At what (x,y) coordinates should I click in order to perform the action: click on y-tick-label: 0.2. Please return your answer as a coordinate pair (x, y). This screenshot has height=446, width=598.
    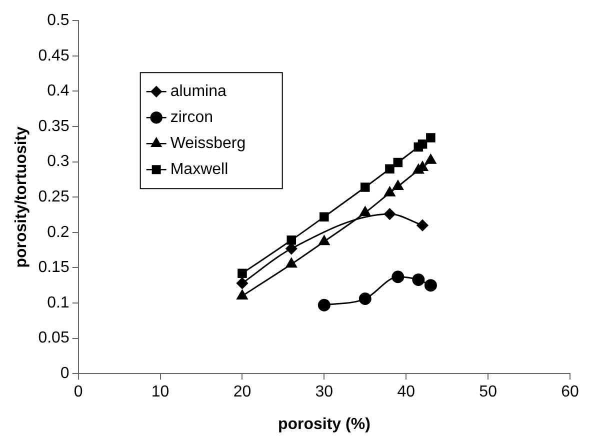
    Looking at the image, I should click on (58, 232).